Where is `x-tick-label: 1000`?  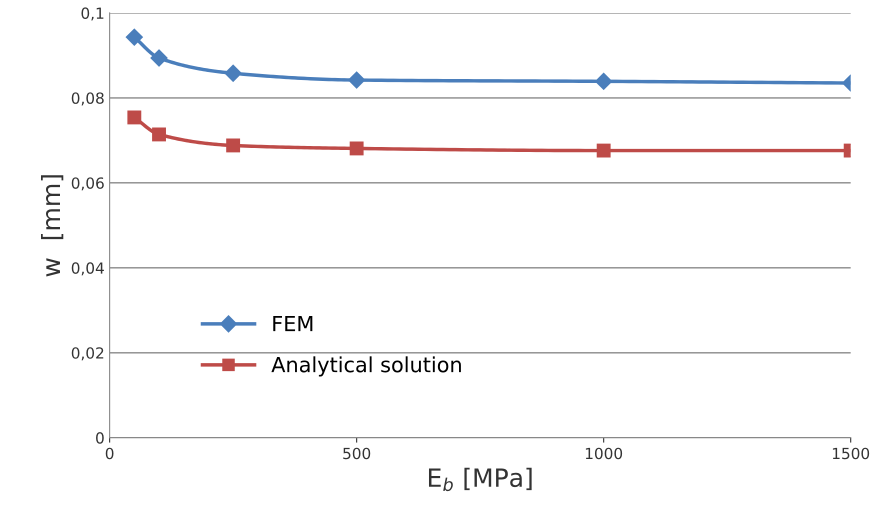 x-tick-label: 1000 is located at coordinates (604, 454).